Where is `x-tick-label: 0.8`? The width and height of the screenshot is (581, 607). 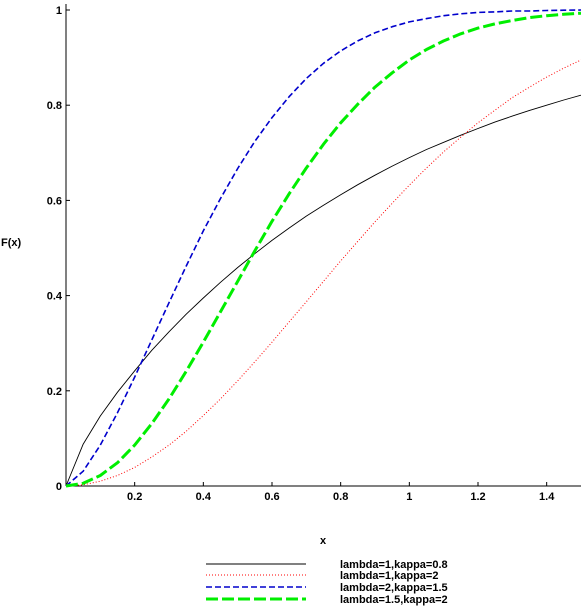
x-tick-label: 0.8 is located at coordinates (340, 497).